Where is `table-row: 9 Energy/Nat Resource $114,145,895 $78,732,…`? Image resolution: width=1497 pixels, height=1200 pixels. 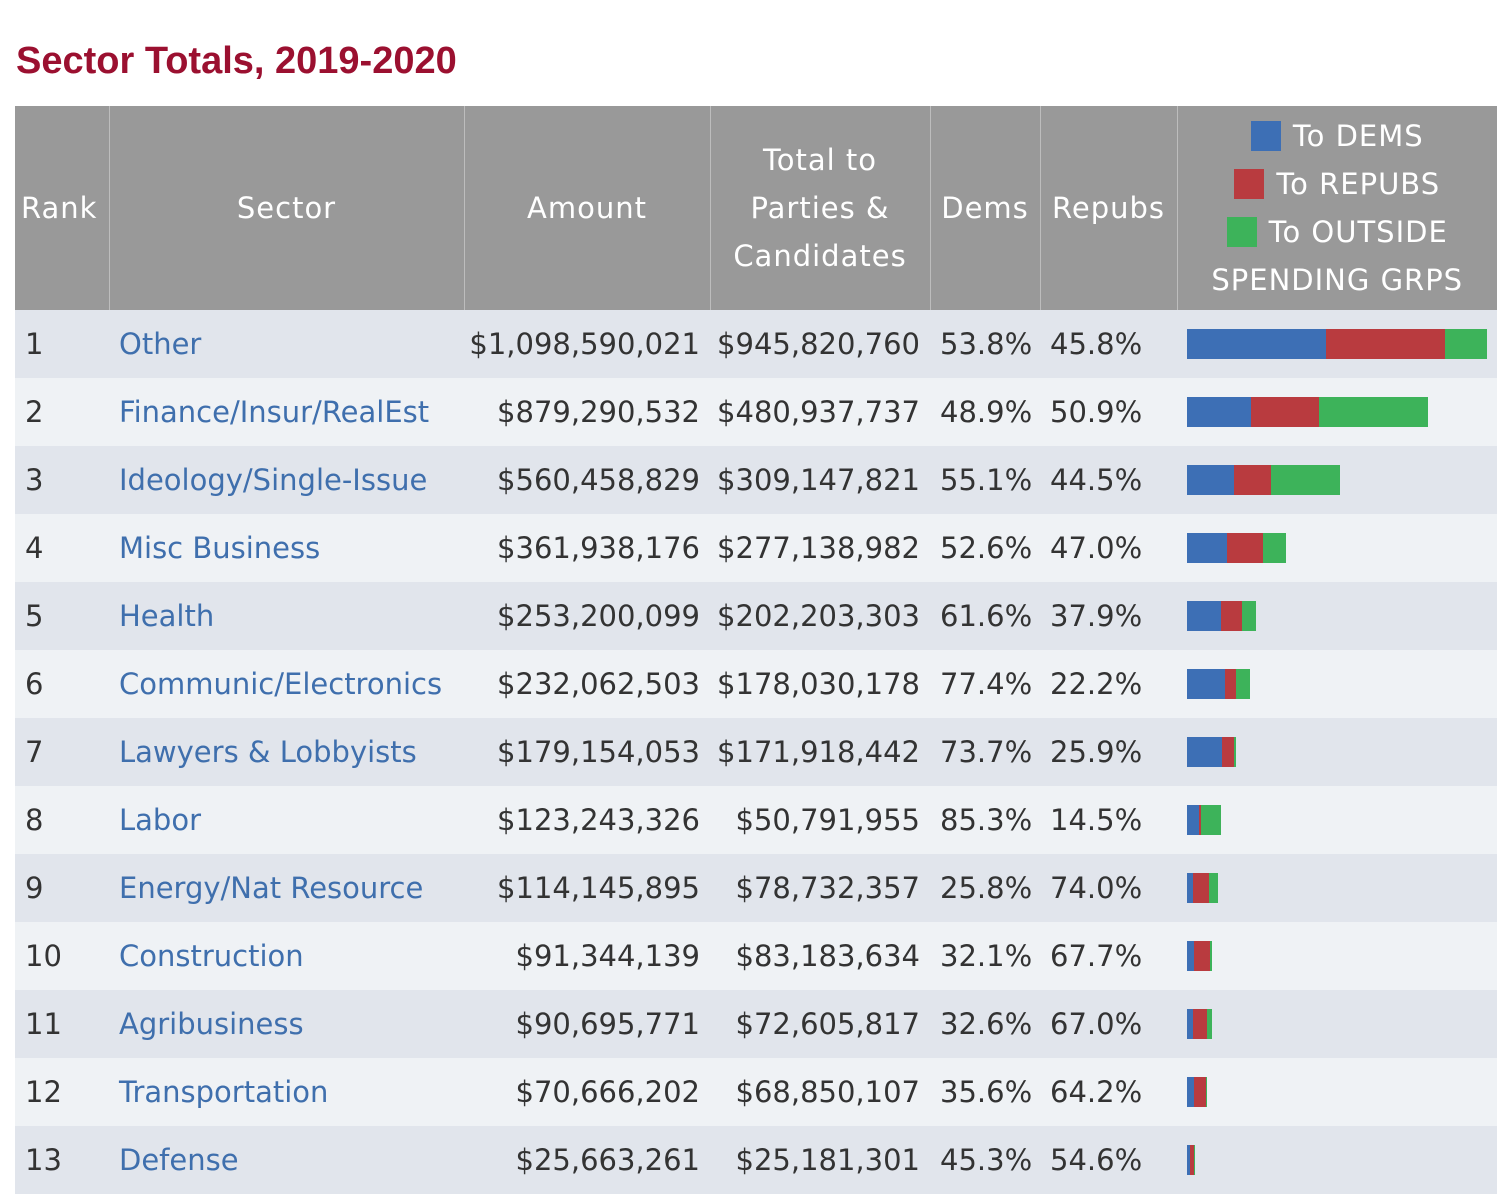
table-row: 9 Energy/Nat Resource $114,145,895 $78,732,… is located at coordinates (756, 888).